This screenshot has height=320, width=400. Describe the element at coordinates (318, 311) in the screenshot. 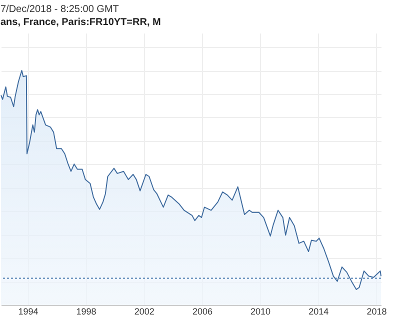

I see `x-tick-label: 2014` at that location.